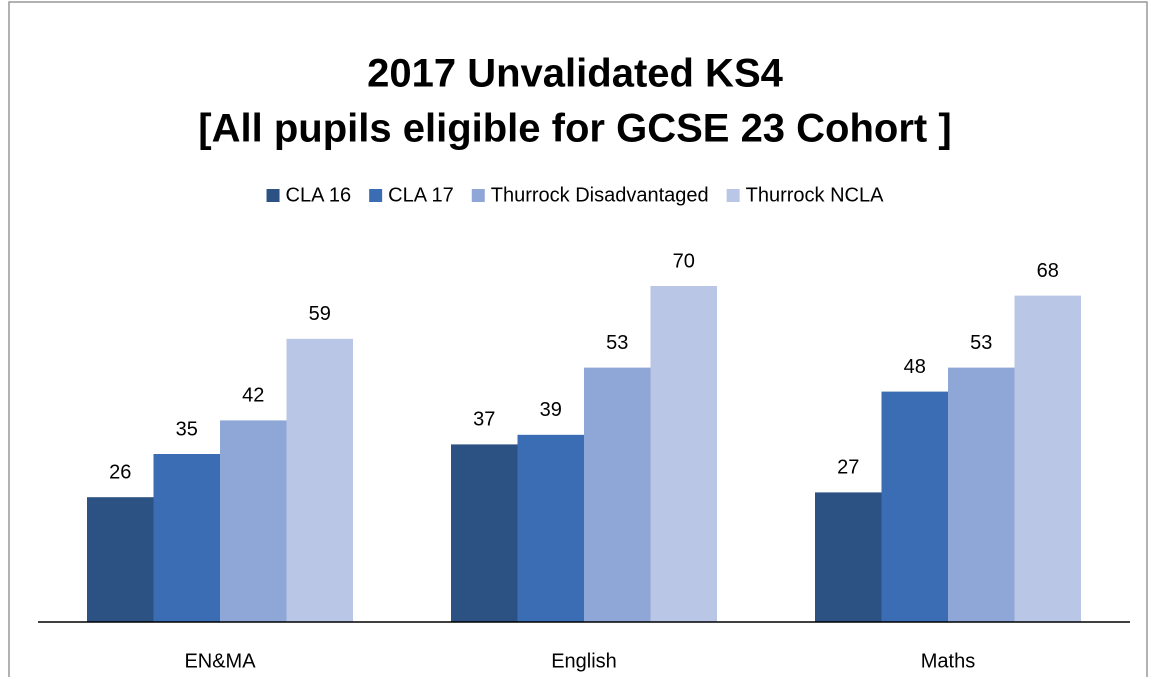  Describe the element at coordinates (815, 195) in the screenshot. I see `legend-label: Thurrock NCLA` at that location.